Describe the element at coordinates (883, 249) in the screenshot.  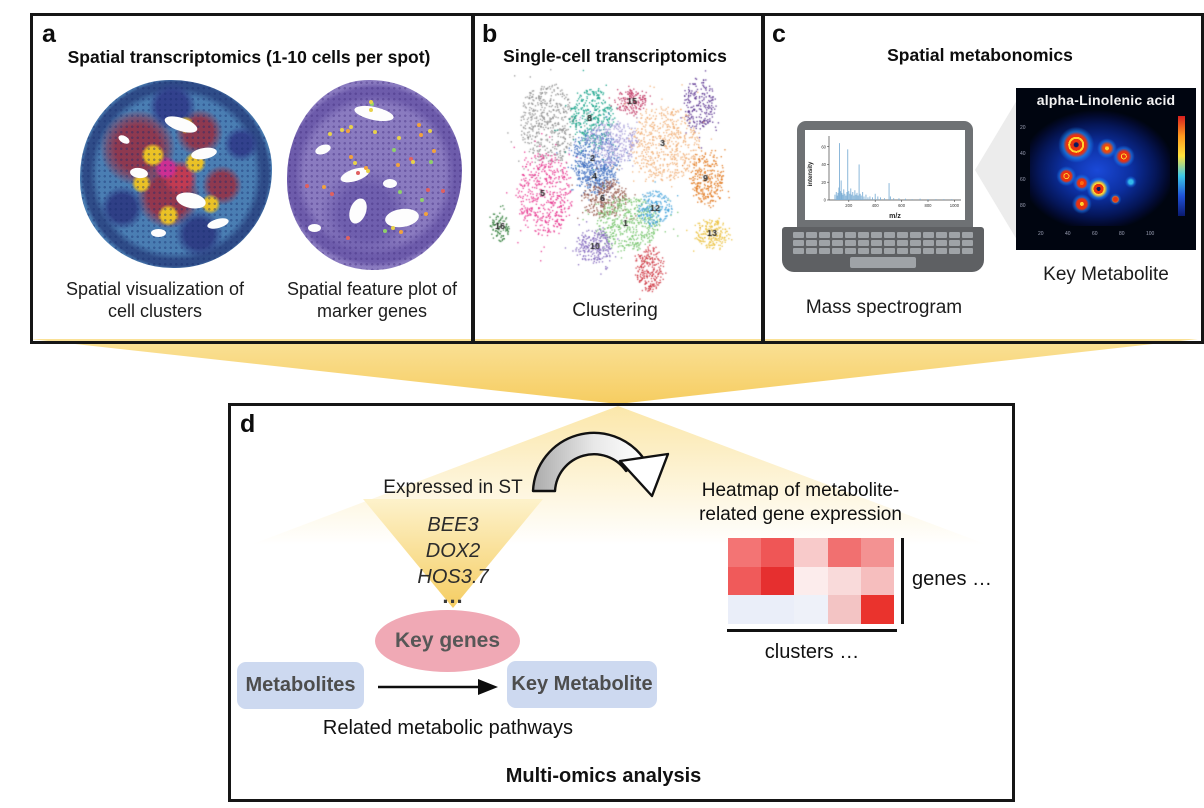
I see `laptop-keyboard` at that location.